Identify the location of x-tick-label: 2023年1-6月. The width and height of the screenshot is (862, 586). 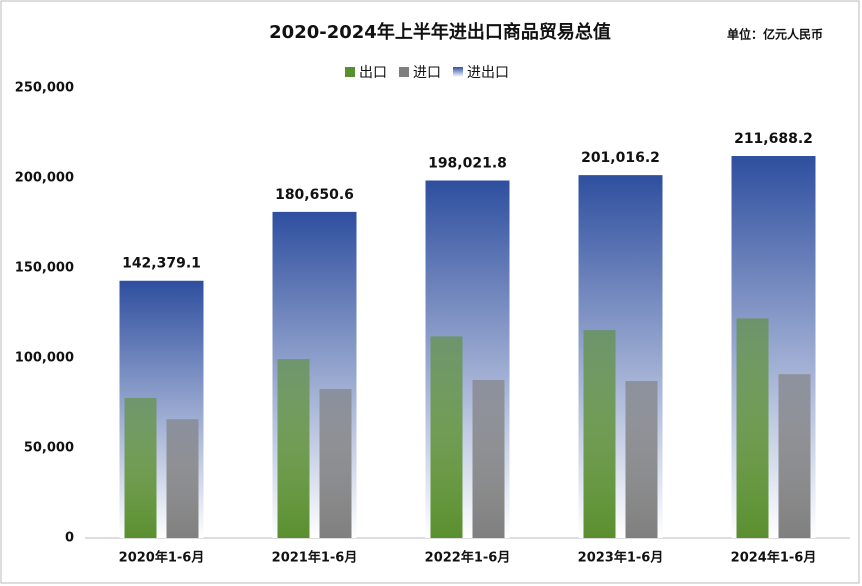
(621, 558).